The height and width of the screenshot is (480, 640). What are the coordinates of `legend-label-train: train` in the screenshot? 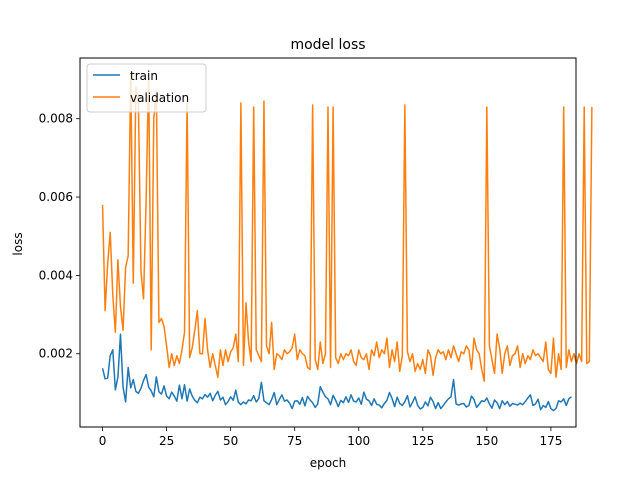 It's located at (144, 76).